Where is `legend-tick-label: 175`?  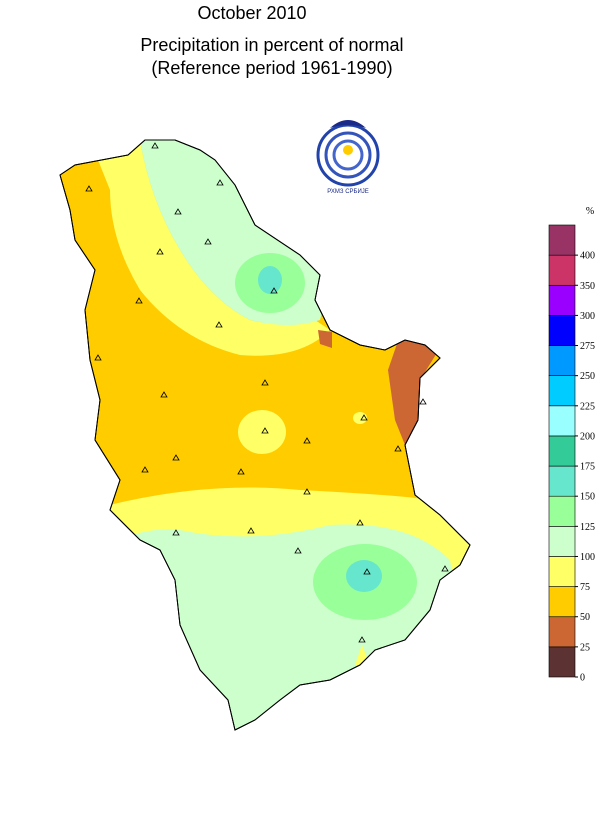
legend-tick-label: 175 is located at coordinates (587, 467).